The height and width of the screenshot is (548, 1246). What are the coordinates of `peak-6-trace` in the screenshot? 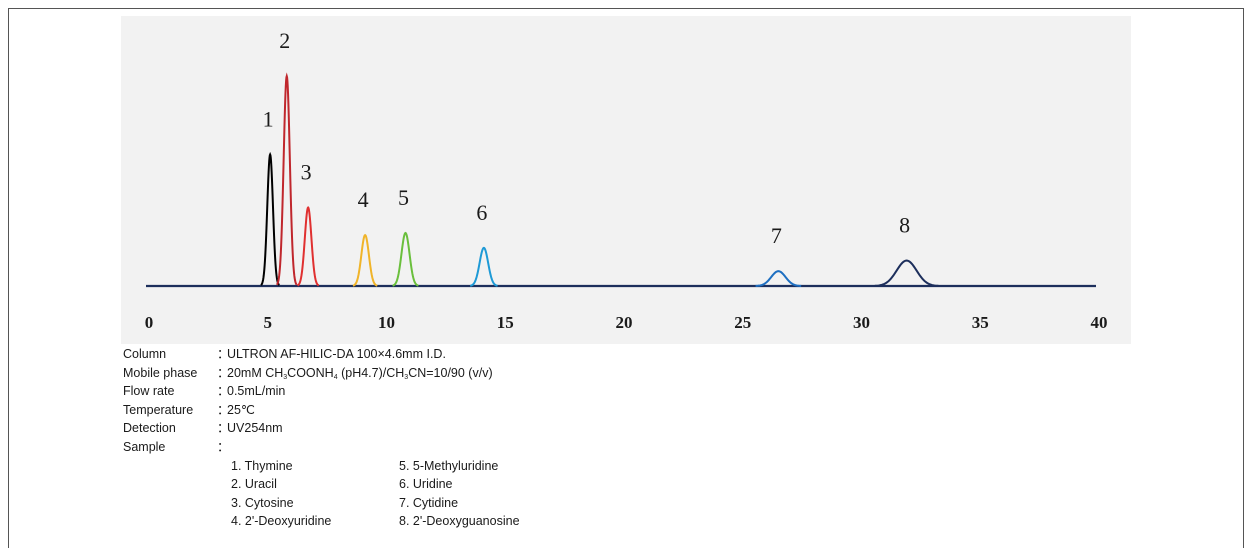 It's located at (483, 266).